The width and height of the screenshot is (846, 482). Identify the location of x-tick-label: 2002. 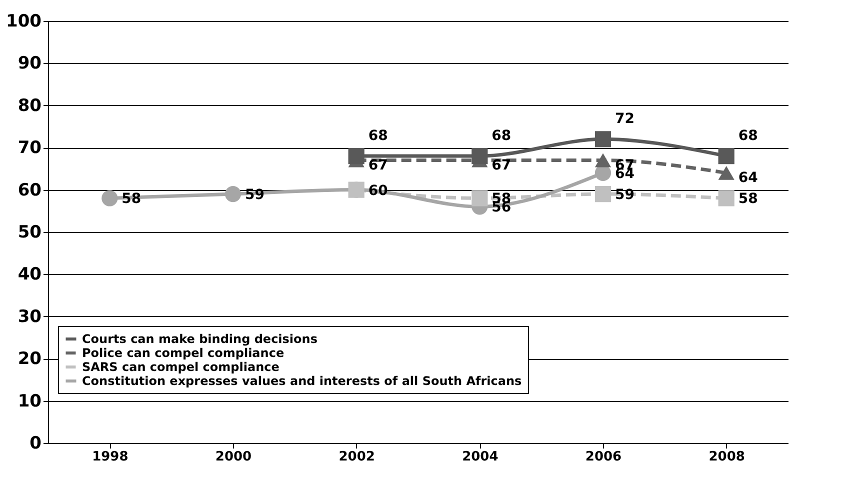
(356, 457).